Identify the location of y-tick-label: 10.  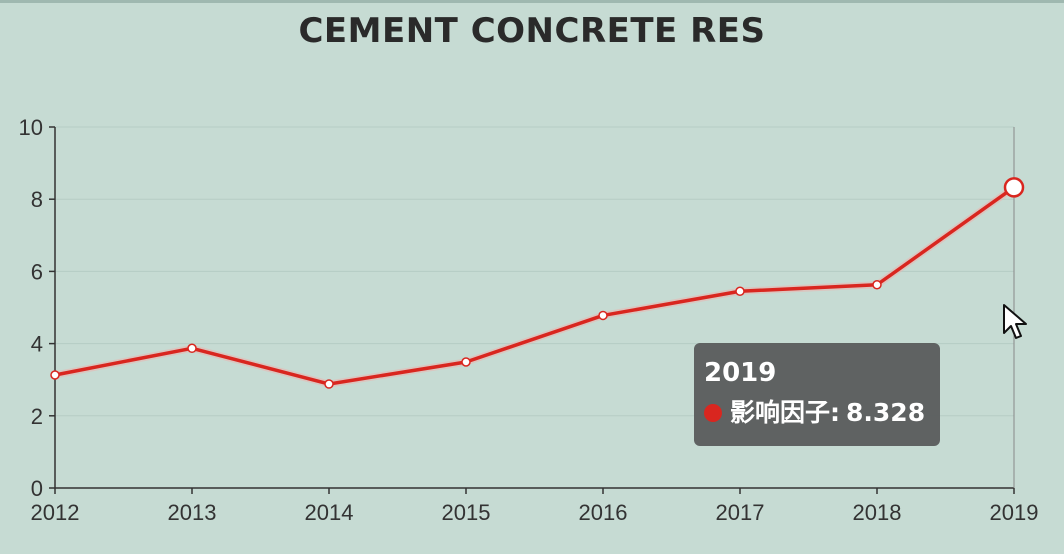
(31, 127).